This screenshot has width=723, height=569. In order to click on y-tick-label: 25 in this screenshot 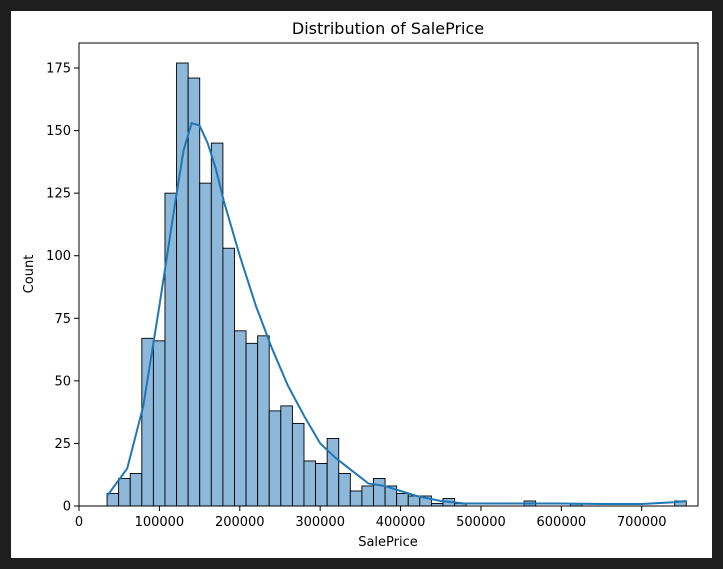, I will do `click(62, 444)`.